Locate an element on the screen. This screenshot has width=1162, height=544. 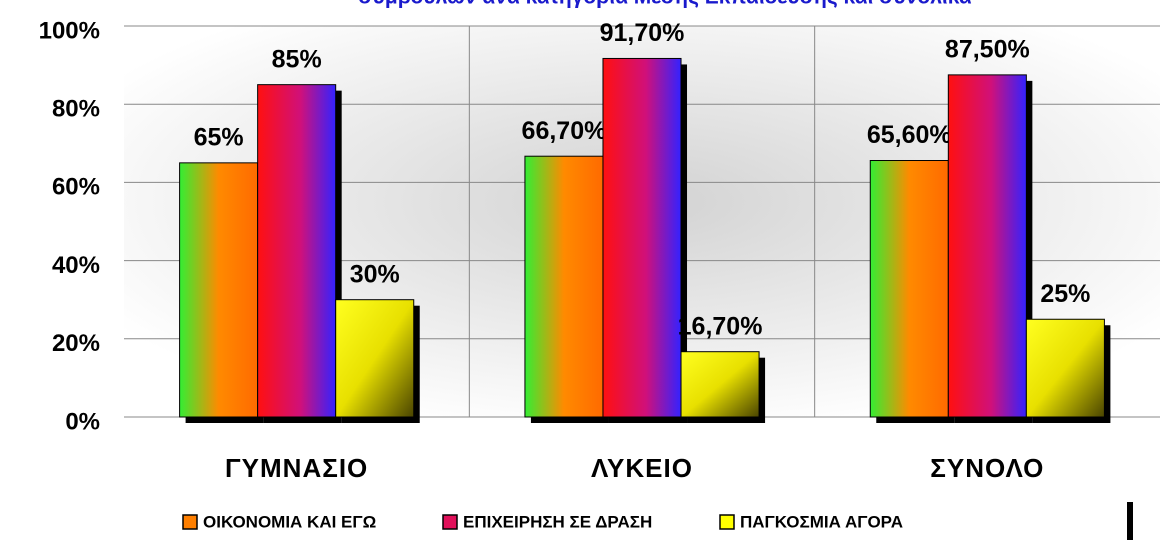
y-tick-label: 0% is located at coordinates (82, 421).